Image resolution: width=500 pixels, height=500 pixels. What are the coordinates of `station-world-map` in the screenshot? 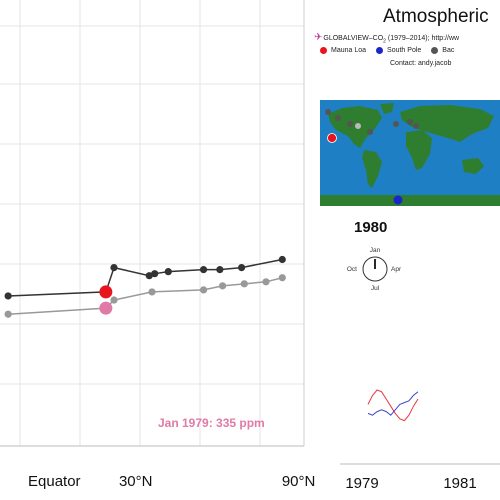 It's located at (410, 153).